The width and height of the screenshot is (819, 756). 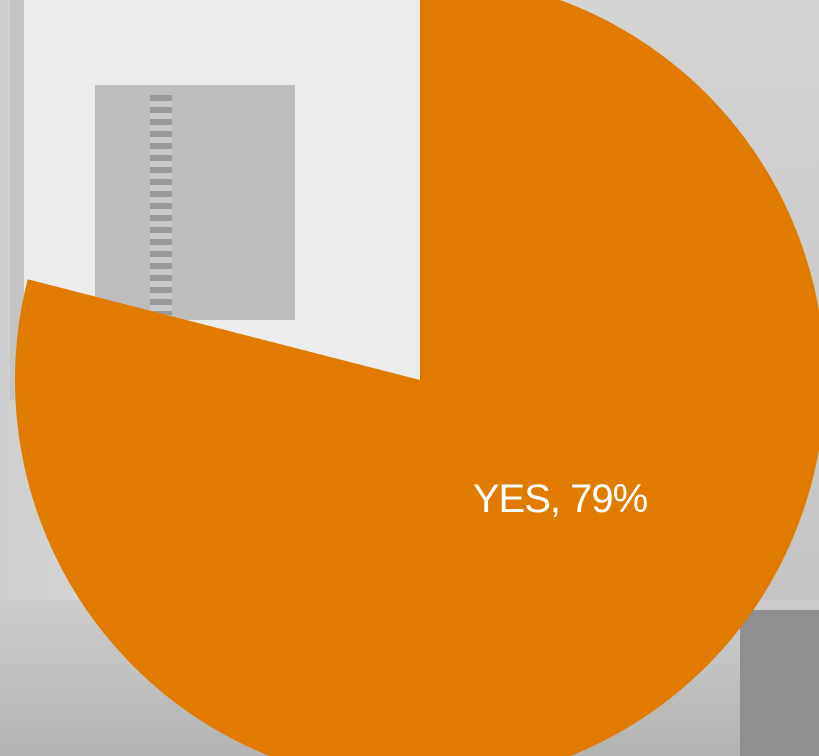 What do you see at coordinates (161, 205) in the screenshot?
I see `background-monitor-detail` at bounding box center [161, 205].